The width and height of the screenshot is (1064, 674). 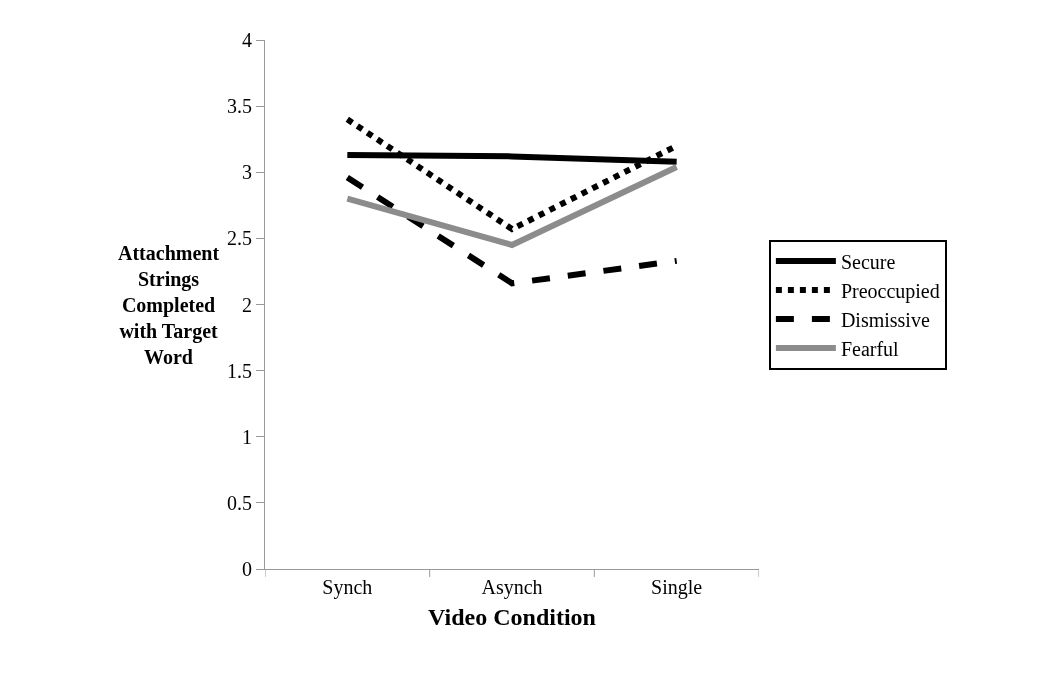 What do you see at coordinates (885, 319) in the screenshot?
I see `legend-label: Dismissive` at bounding box center [885, 319].